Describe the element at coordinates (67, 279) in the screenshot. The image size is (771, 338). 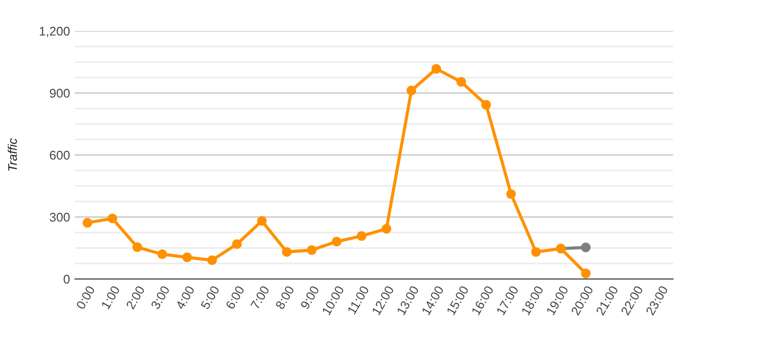
I see `y-tick-label: 0` at that location.